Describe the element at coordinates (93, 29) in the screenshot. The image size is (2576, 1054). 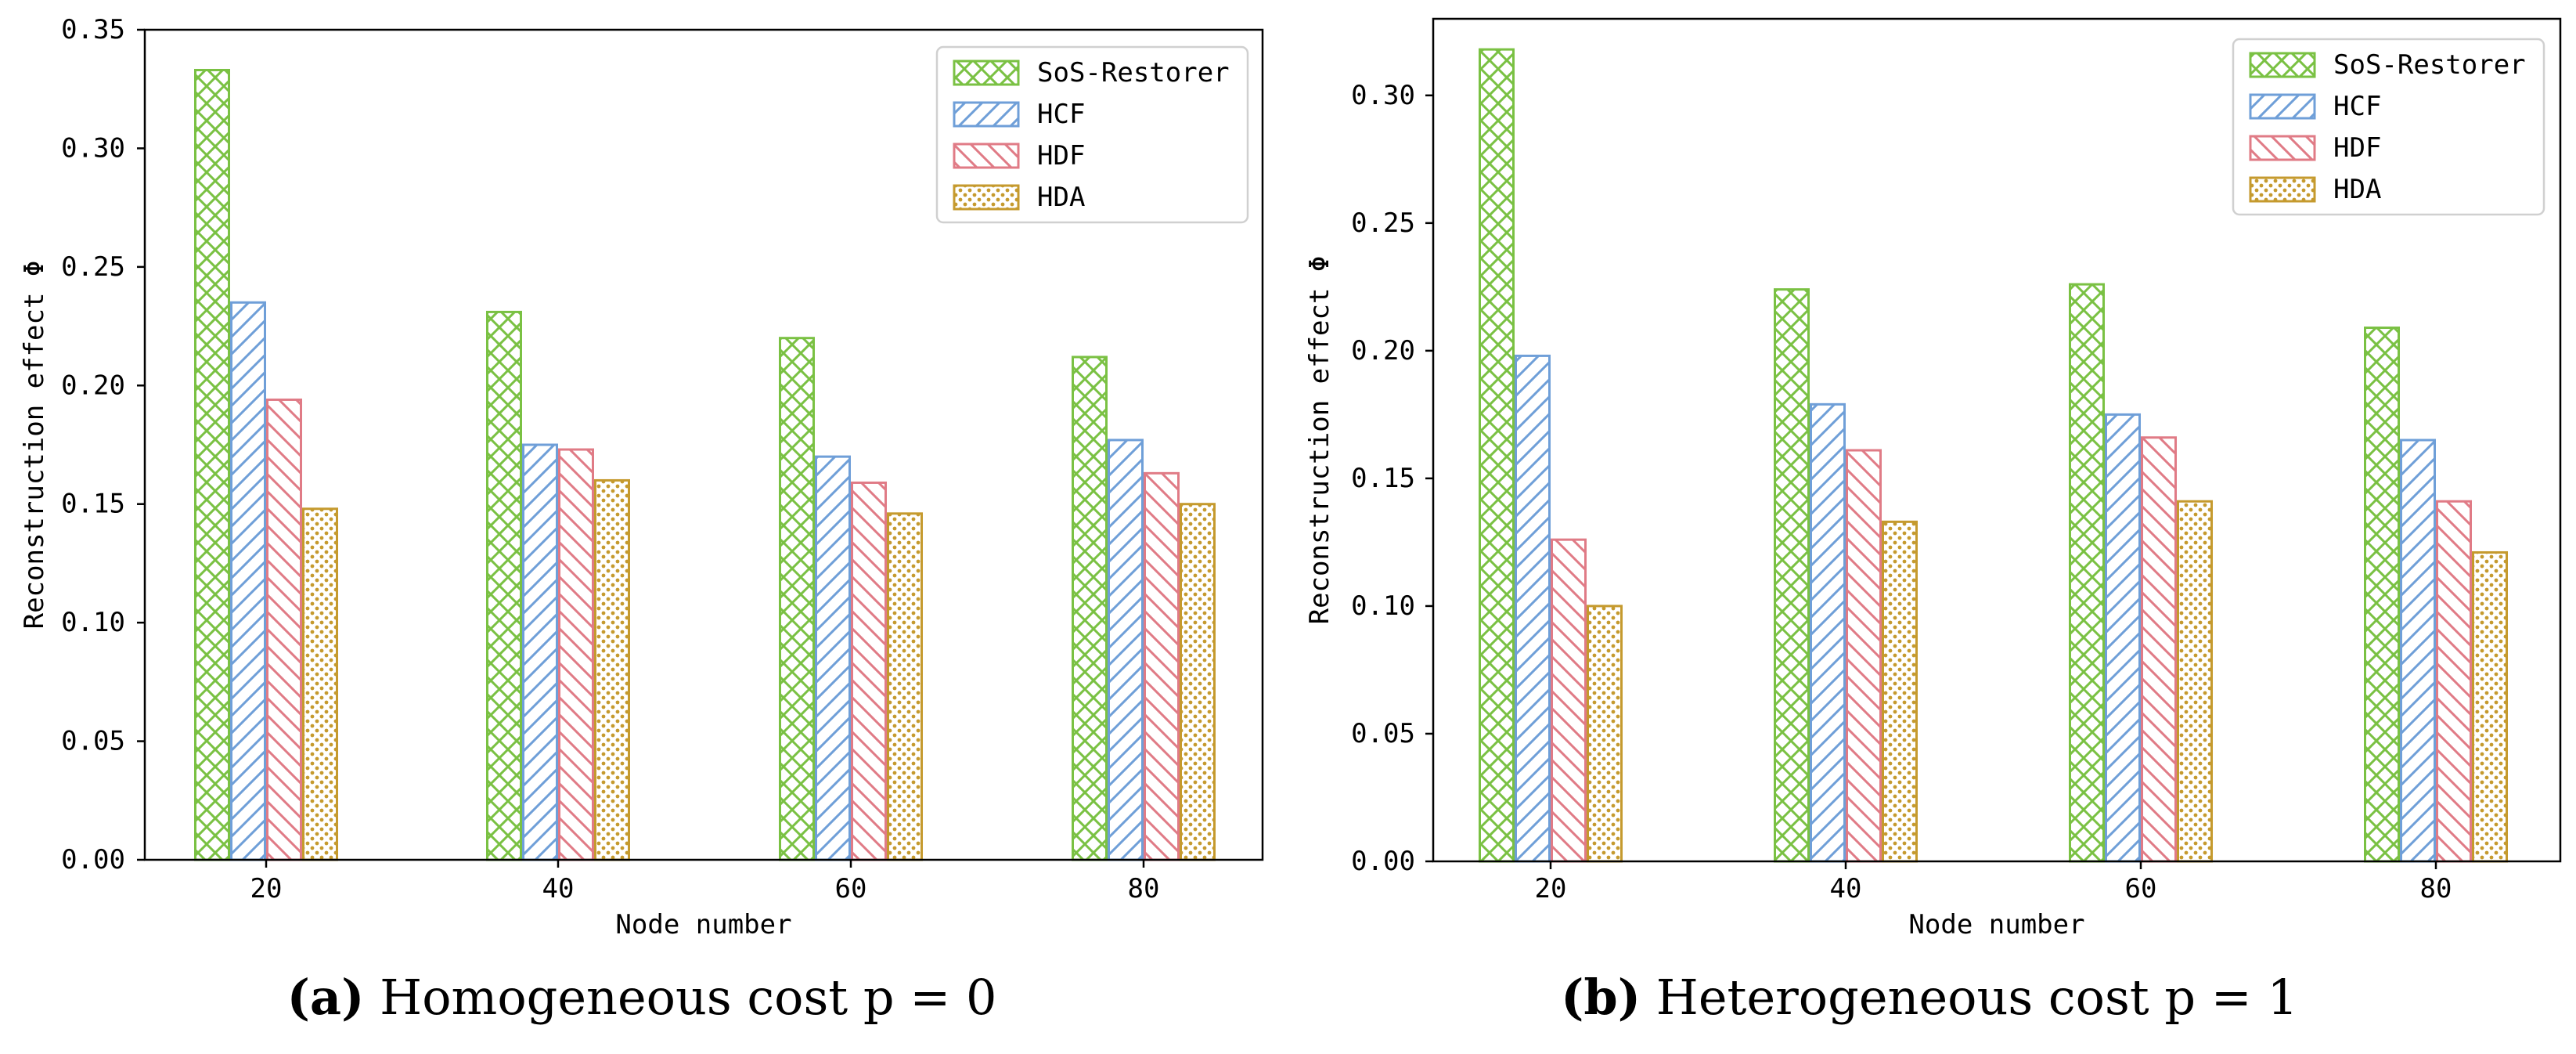
I see `y-tick-label: 0.35` at that location.